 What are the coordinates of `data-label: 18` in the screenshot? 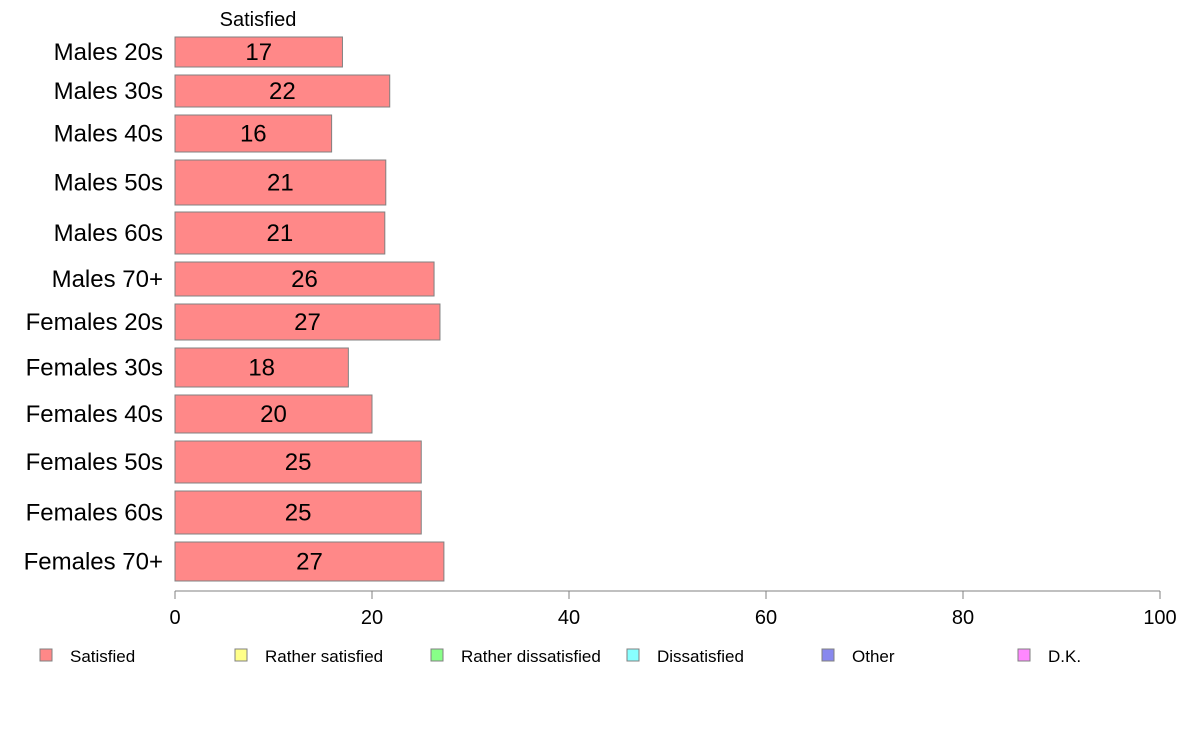 It's located at (261, 368).